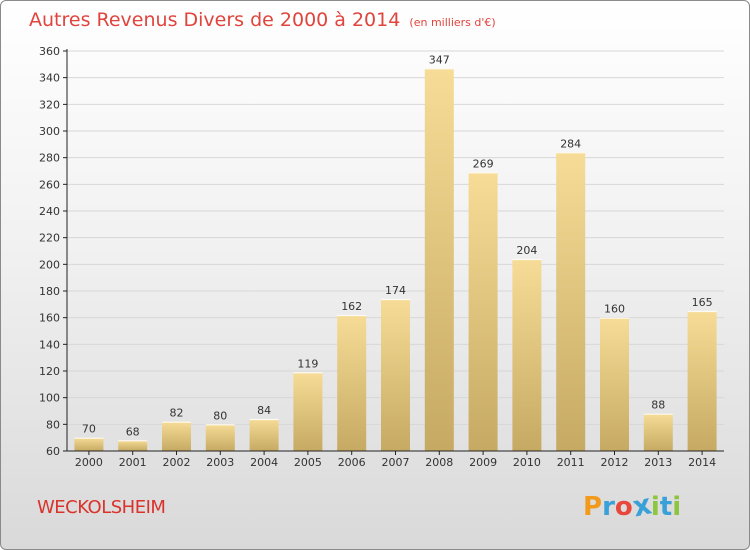  What do you see at coordinates (49, 131) in the screenshot?
I see `y-tick-label: 300` at bounding box center [49, 131].